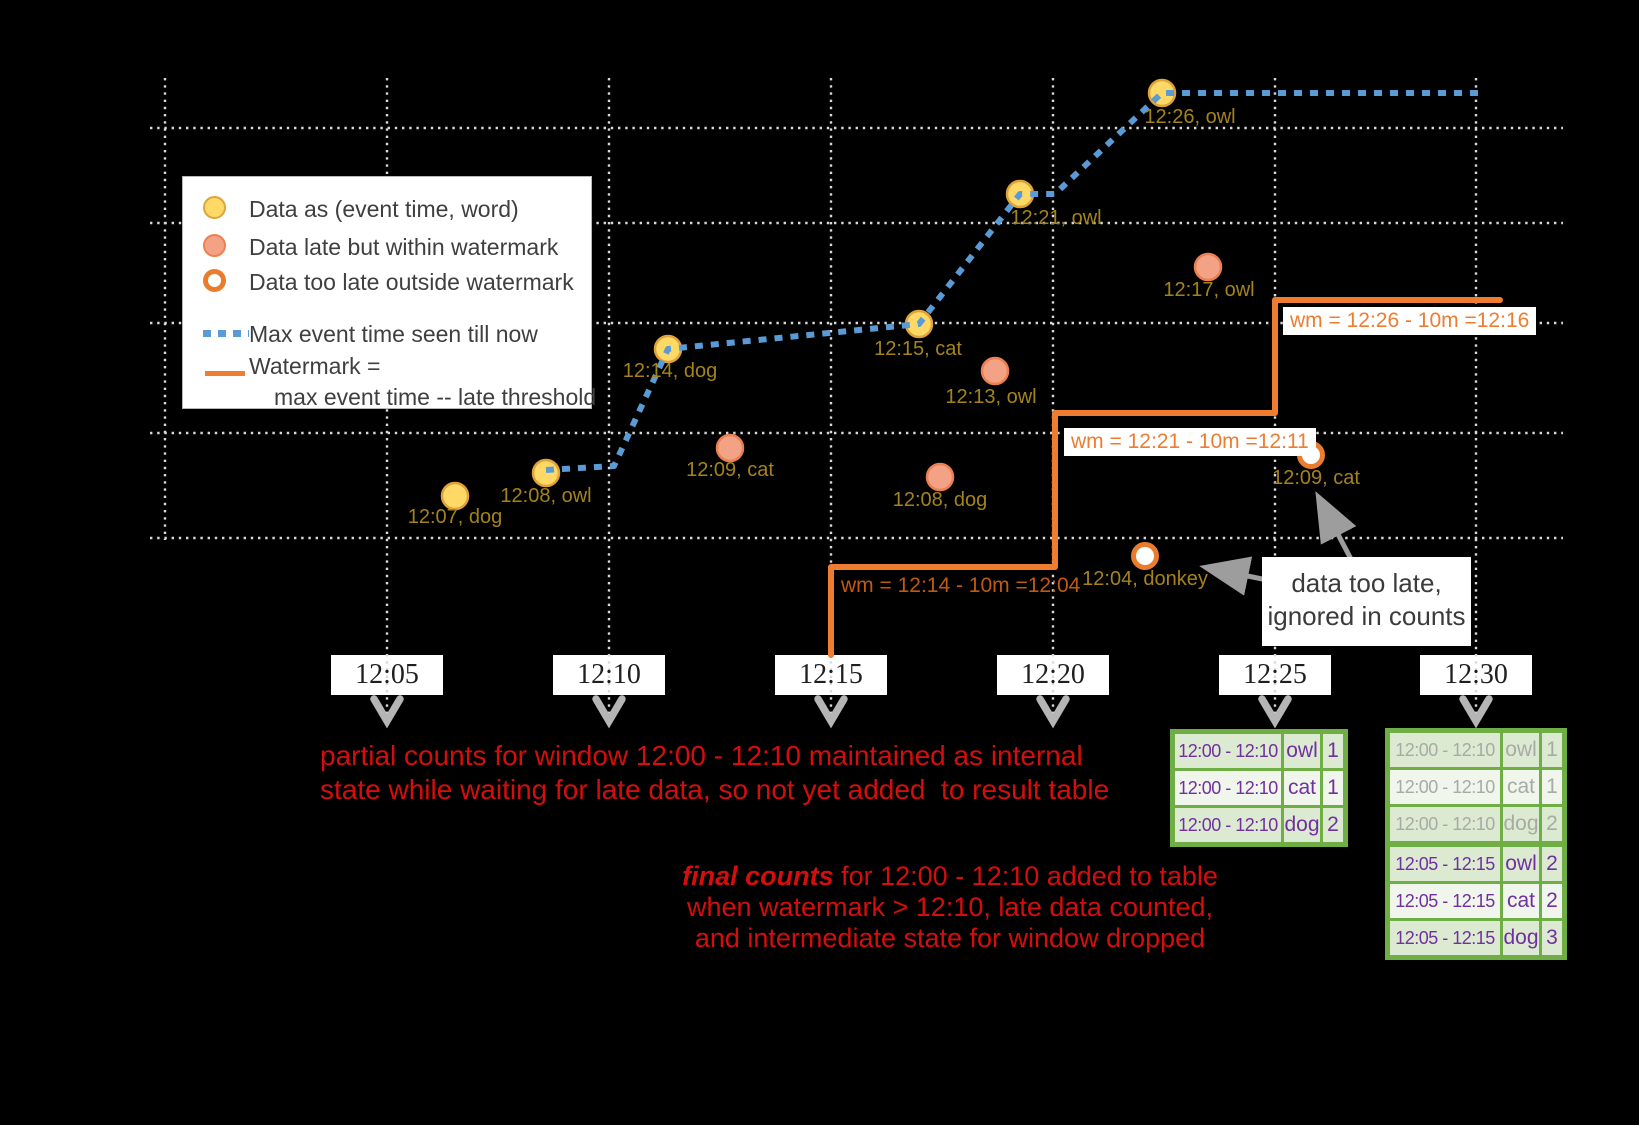 Image resolution: width=1639 pixels, height=1125 pixels. What do you see at coordinates (404, 247) in the screenshot?
I see `legend-item-label: Data late but within watermark` at bounding box center [404, 247].